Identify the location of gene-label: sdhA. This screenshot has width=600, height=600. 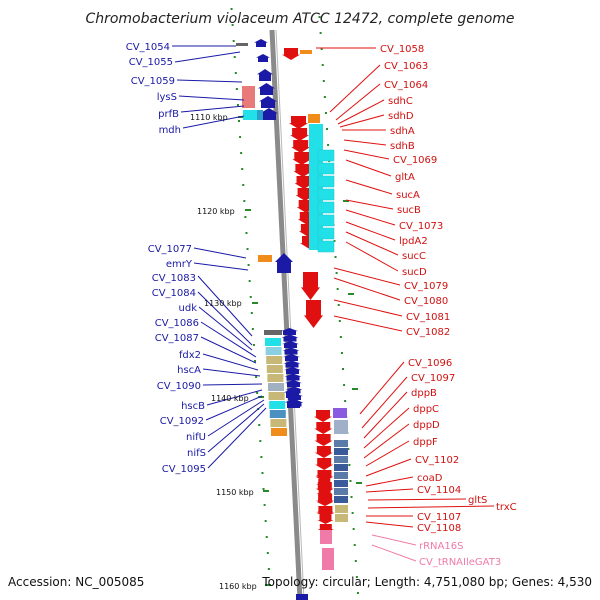
(402, 131).